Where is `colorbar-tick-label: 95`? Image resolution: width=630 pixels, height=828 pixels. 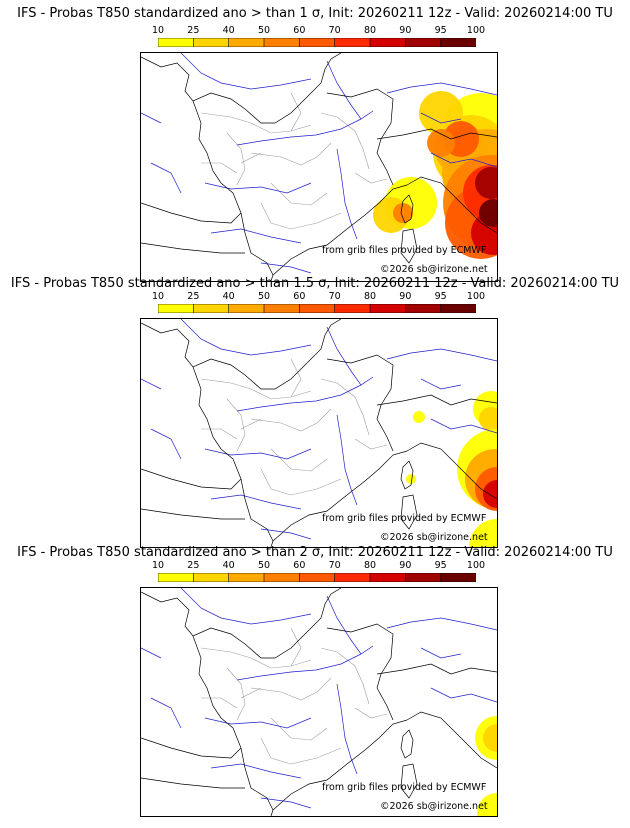
colorbar-tick-label: 95 is located at coordinates (440, 296).